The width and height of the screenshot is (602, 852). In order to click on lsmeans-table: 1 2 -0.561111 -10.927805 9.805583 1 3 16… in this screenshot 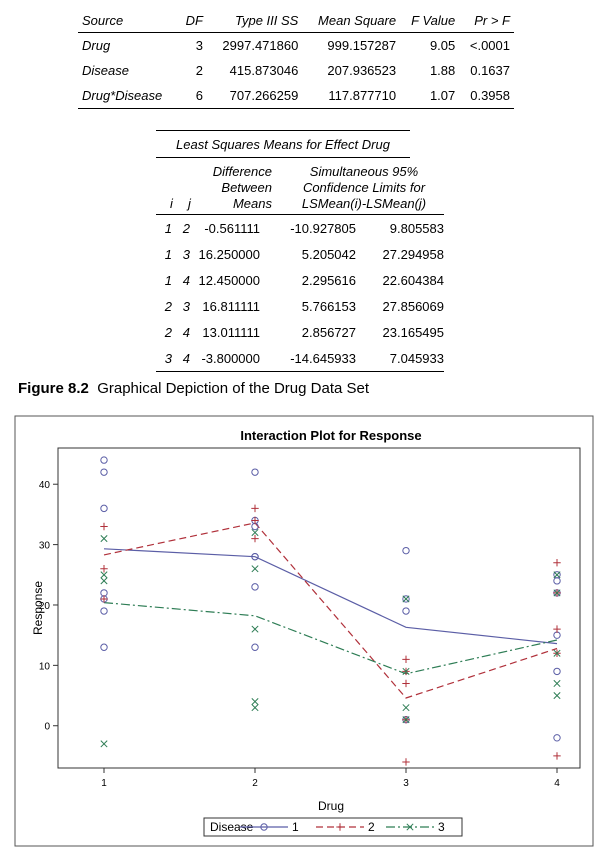, I will do `click(300, 293)`.